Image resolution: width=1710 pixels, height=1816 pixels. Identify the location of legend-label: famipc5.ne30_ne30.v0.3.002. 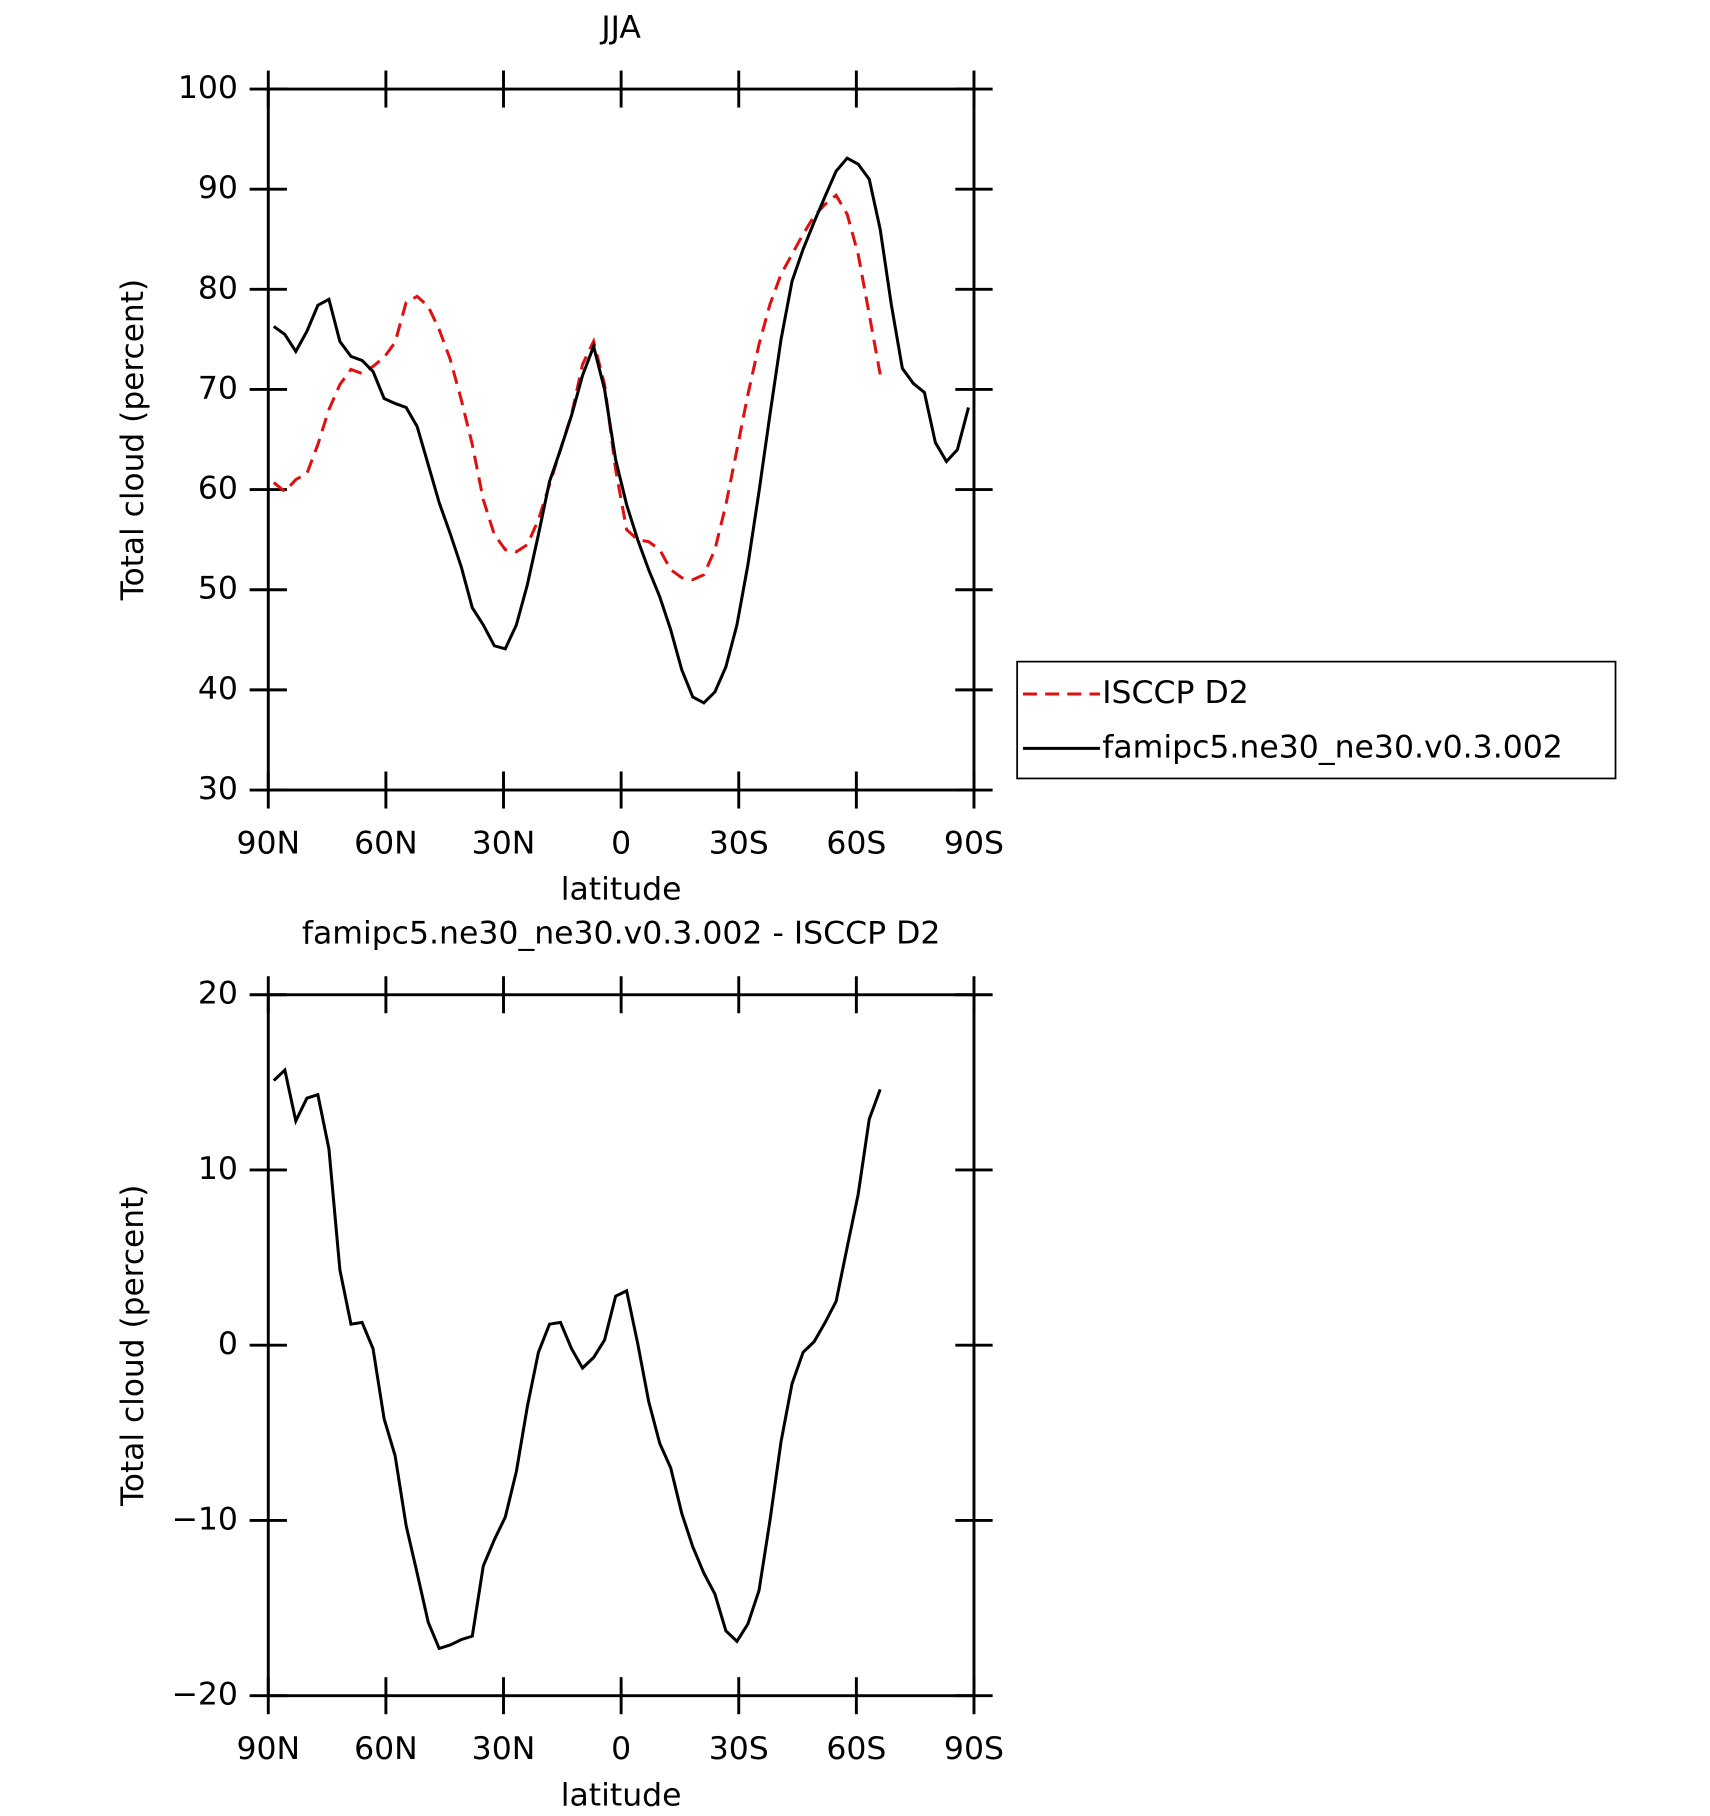
(1332, 747).